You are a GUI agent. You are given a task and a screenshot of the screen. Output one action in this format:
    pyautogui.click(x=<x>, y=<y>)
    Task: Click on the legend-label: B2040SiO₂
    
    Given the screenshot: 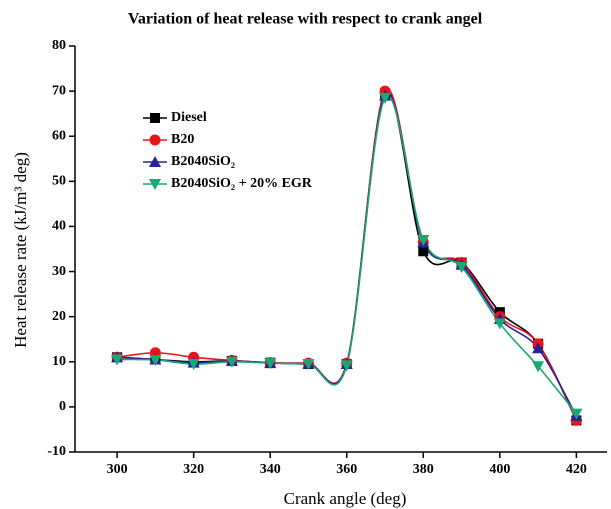 What is the action you would take?
    pyautogui.click(x=203, y=161)
    